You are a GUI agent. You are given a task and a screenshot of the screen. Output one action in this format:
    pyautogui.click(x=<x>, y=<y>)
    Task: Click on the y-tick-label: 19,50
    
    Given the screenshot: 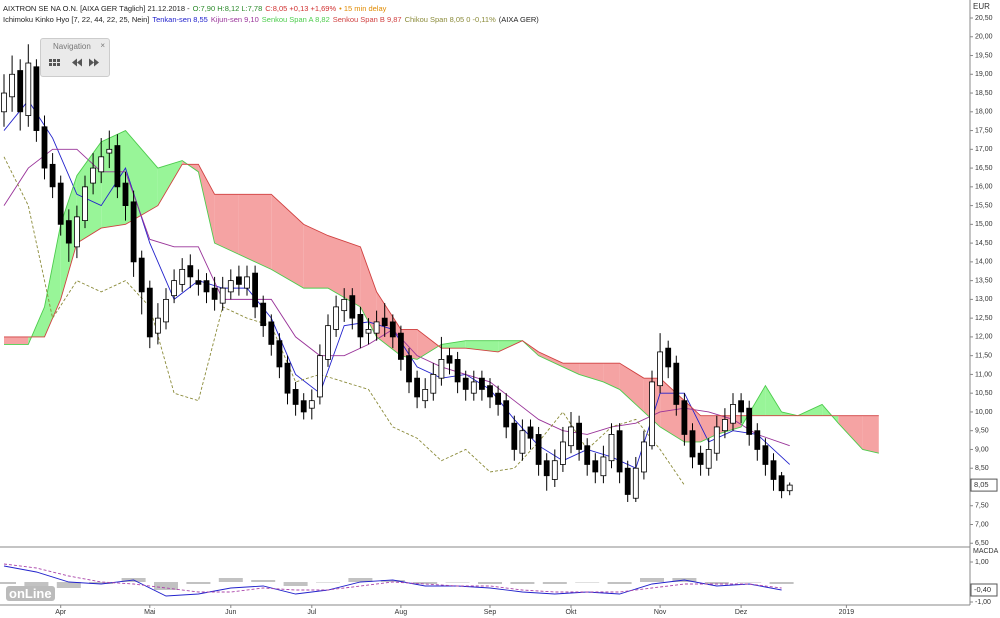 What is the action you would take?
    pyautogui.click(x=984, y=55)
    